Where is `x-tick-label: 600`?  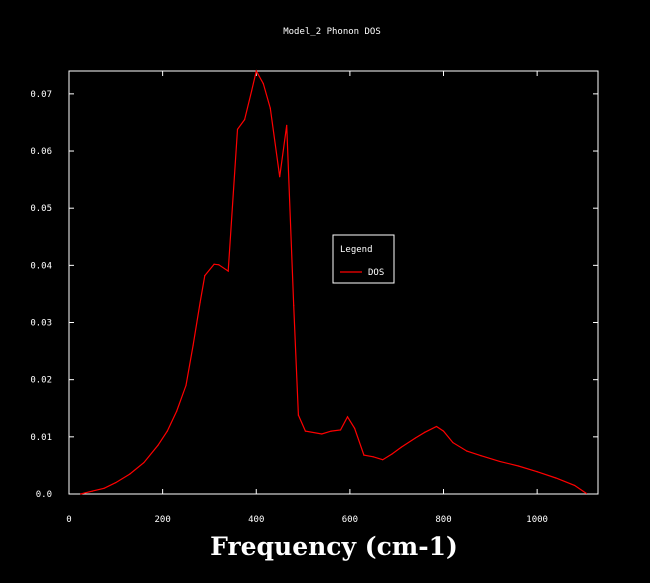
x-tick-label: 600 is located at coordinates (350, 520).